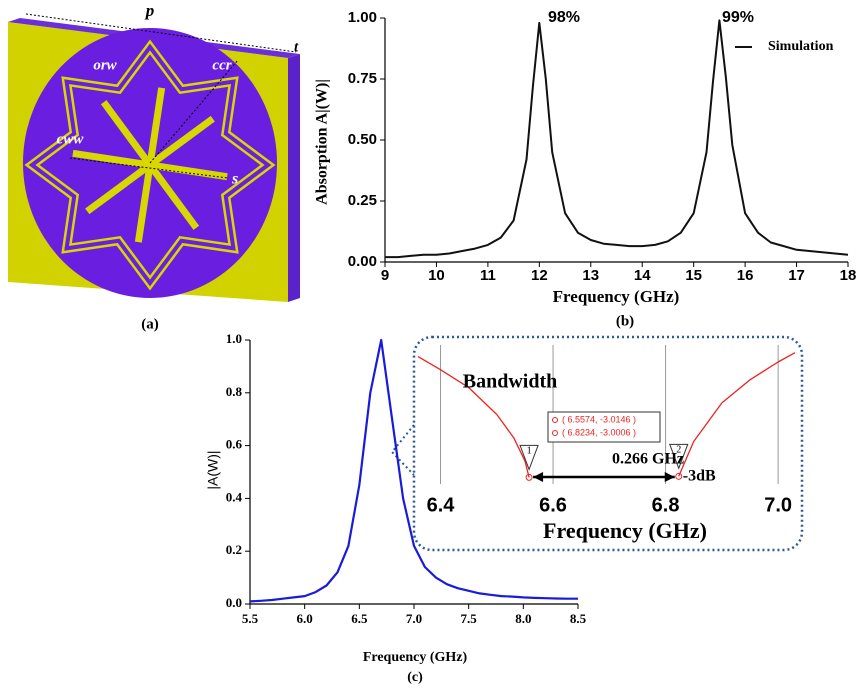 This screenshot has width=858, height=688. What do you see at coordinates (590, 275) in the screenshot?
I see `x-tick-label: 13` at bounding box center [590, 275].